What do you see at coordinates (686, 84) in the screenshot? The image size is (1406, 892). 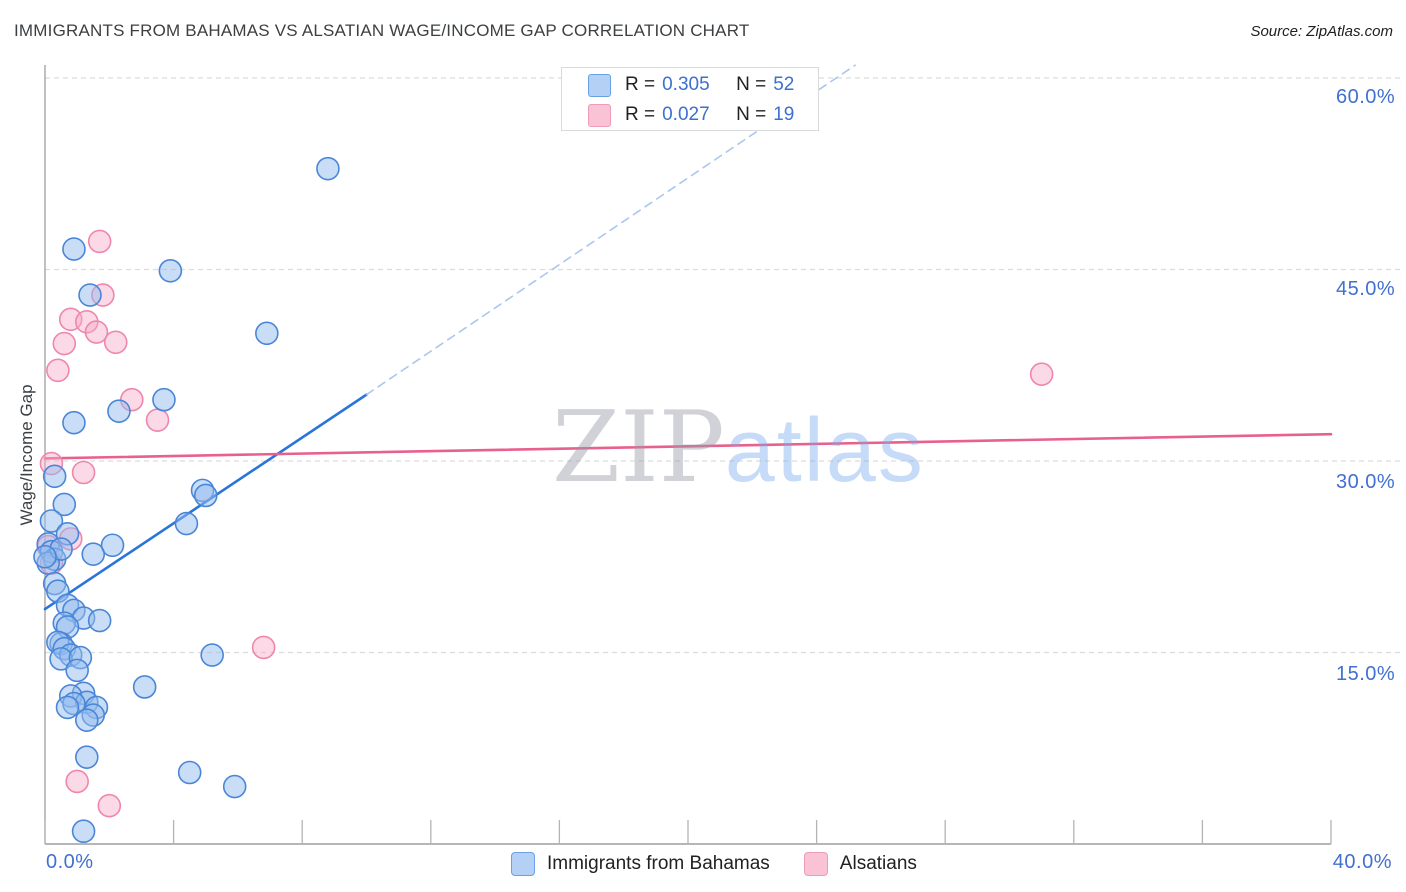 I see `r-value: 0.305` at bounding box center [686, 84].